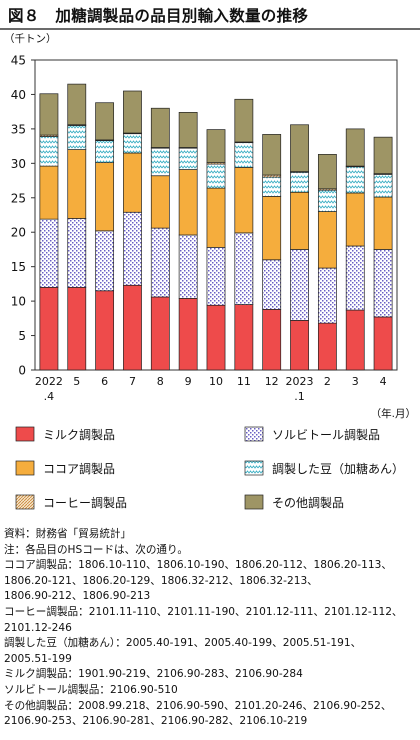 The width and height of the screenshot is (420, 740). I want to click on x-tick-label: 3, so click(355, 381).